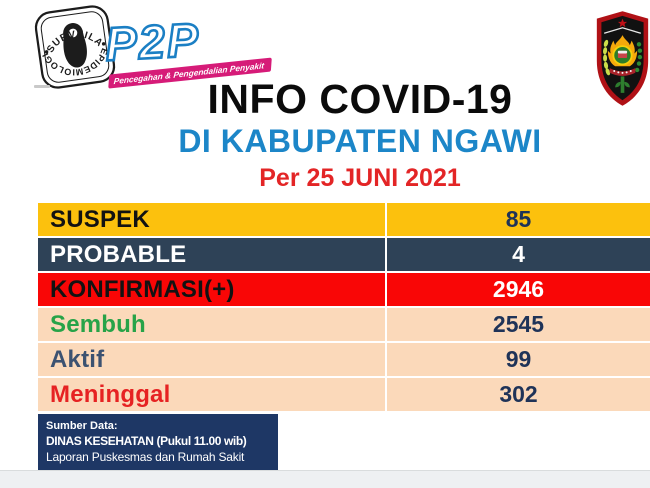 Image resolution: width=650 pixels, height=488 pixels. I want to click on table-row-probable: PROBABLE 4, so click(344, 254).